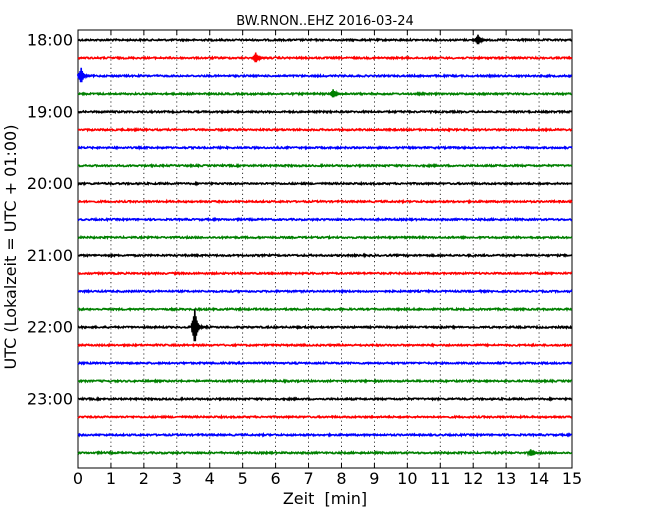 This screenshot has width=650, height=520. Describe the element at coordinates (50, 183) in the screenshot. I see `y-tick-label: 20:00` at that location.